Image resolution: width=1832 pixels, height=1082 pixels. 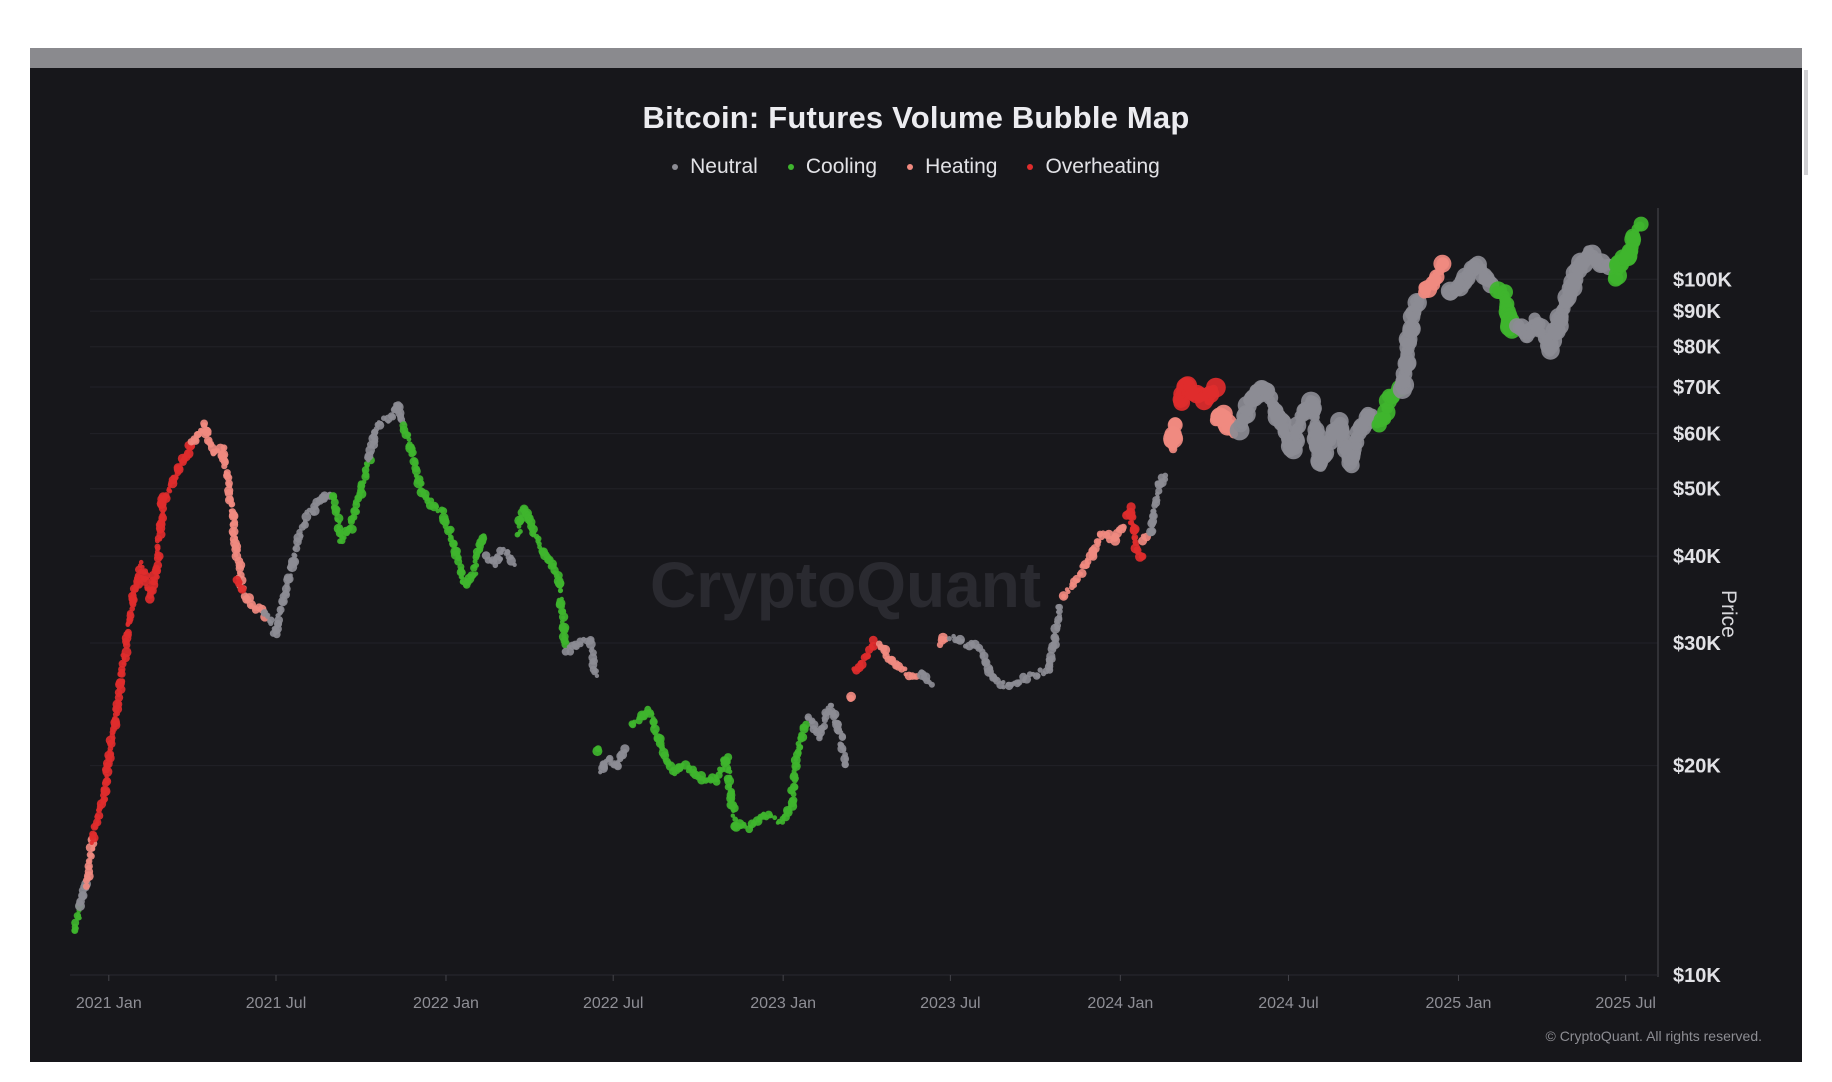 I want to click on legend-label-heating: Heating, so click(x=961, y=166).